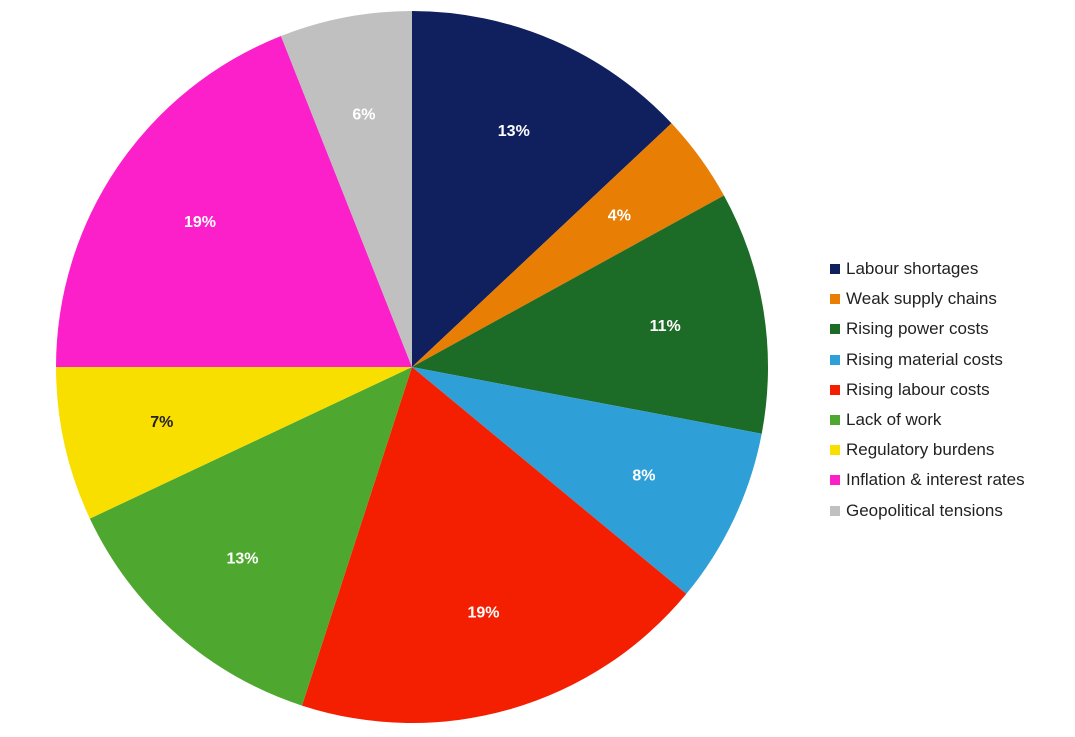 This screenshot has height=737, width=1075. What do you see at coordinates (918, 389) in the screenshot?
I see `legend-label-4: Rising labour costs` at bounding box center [918, 389].